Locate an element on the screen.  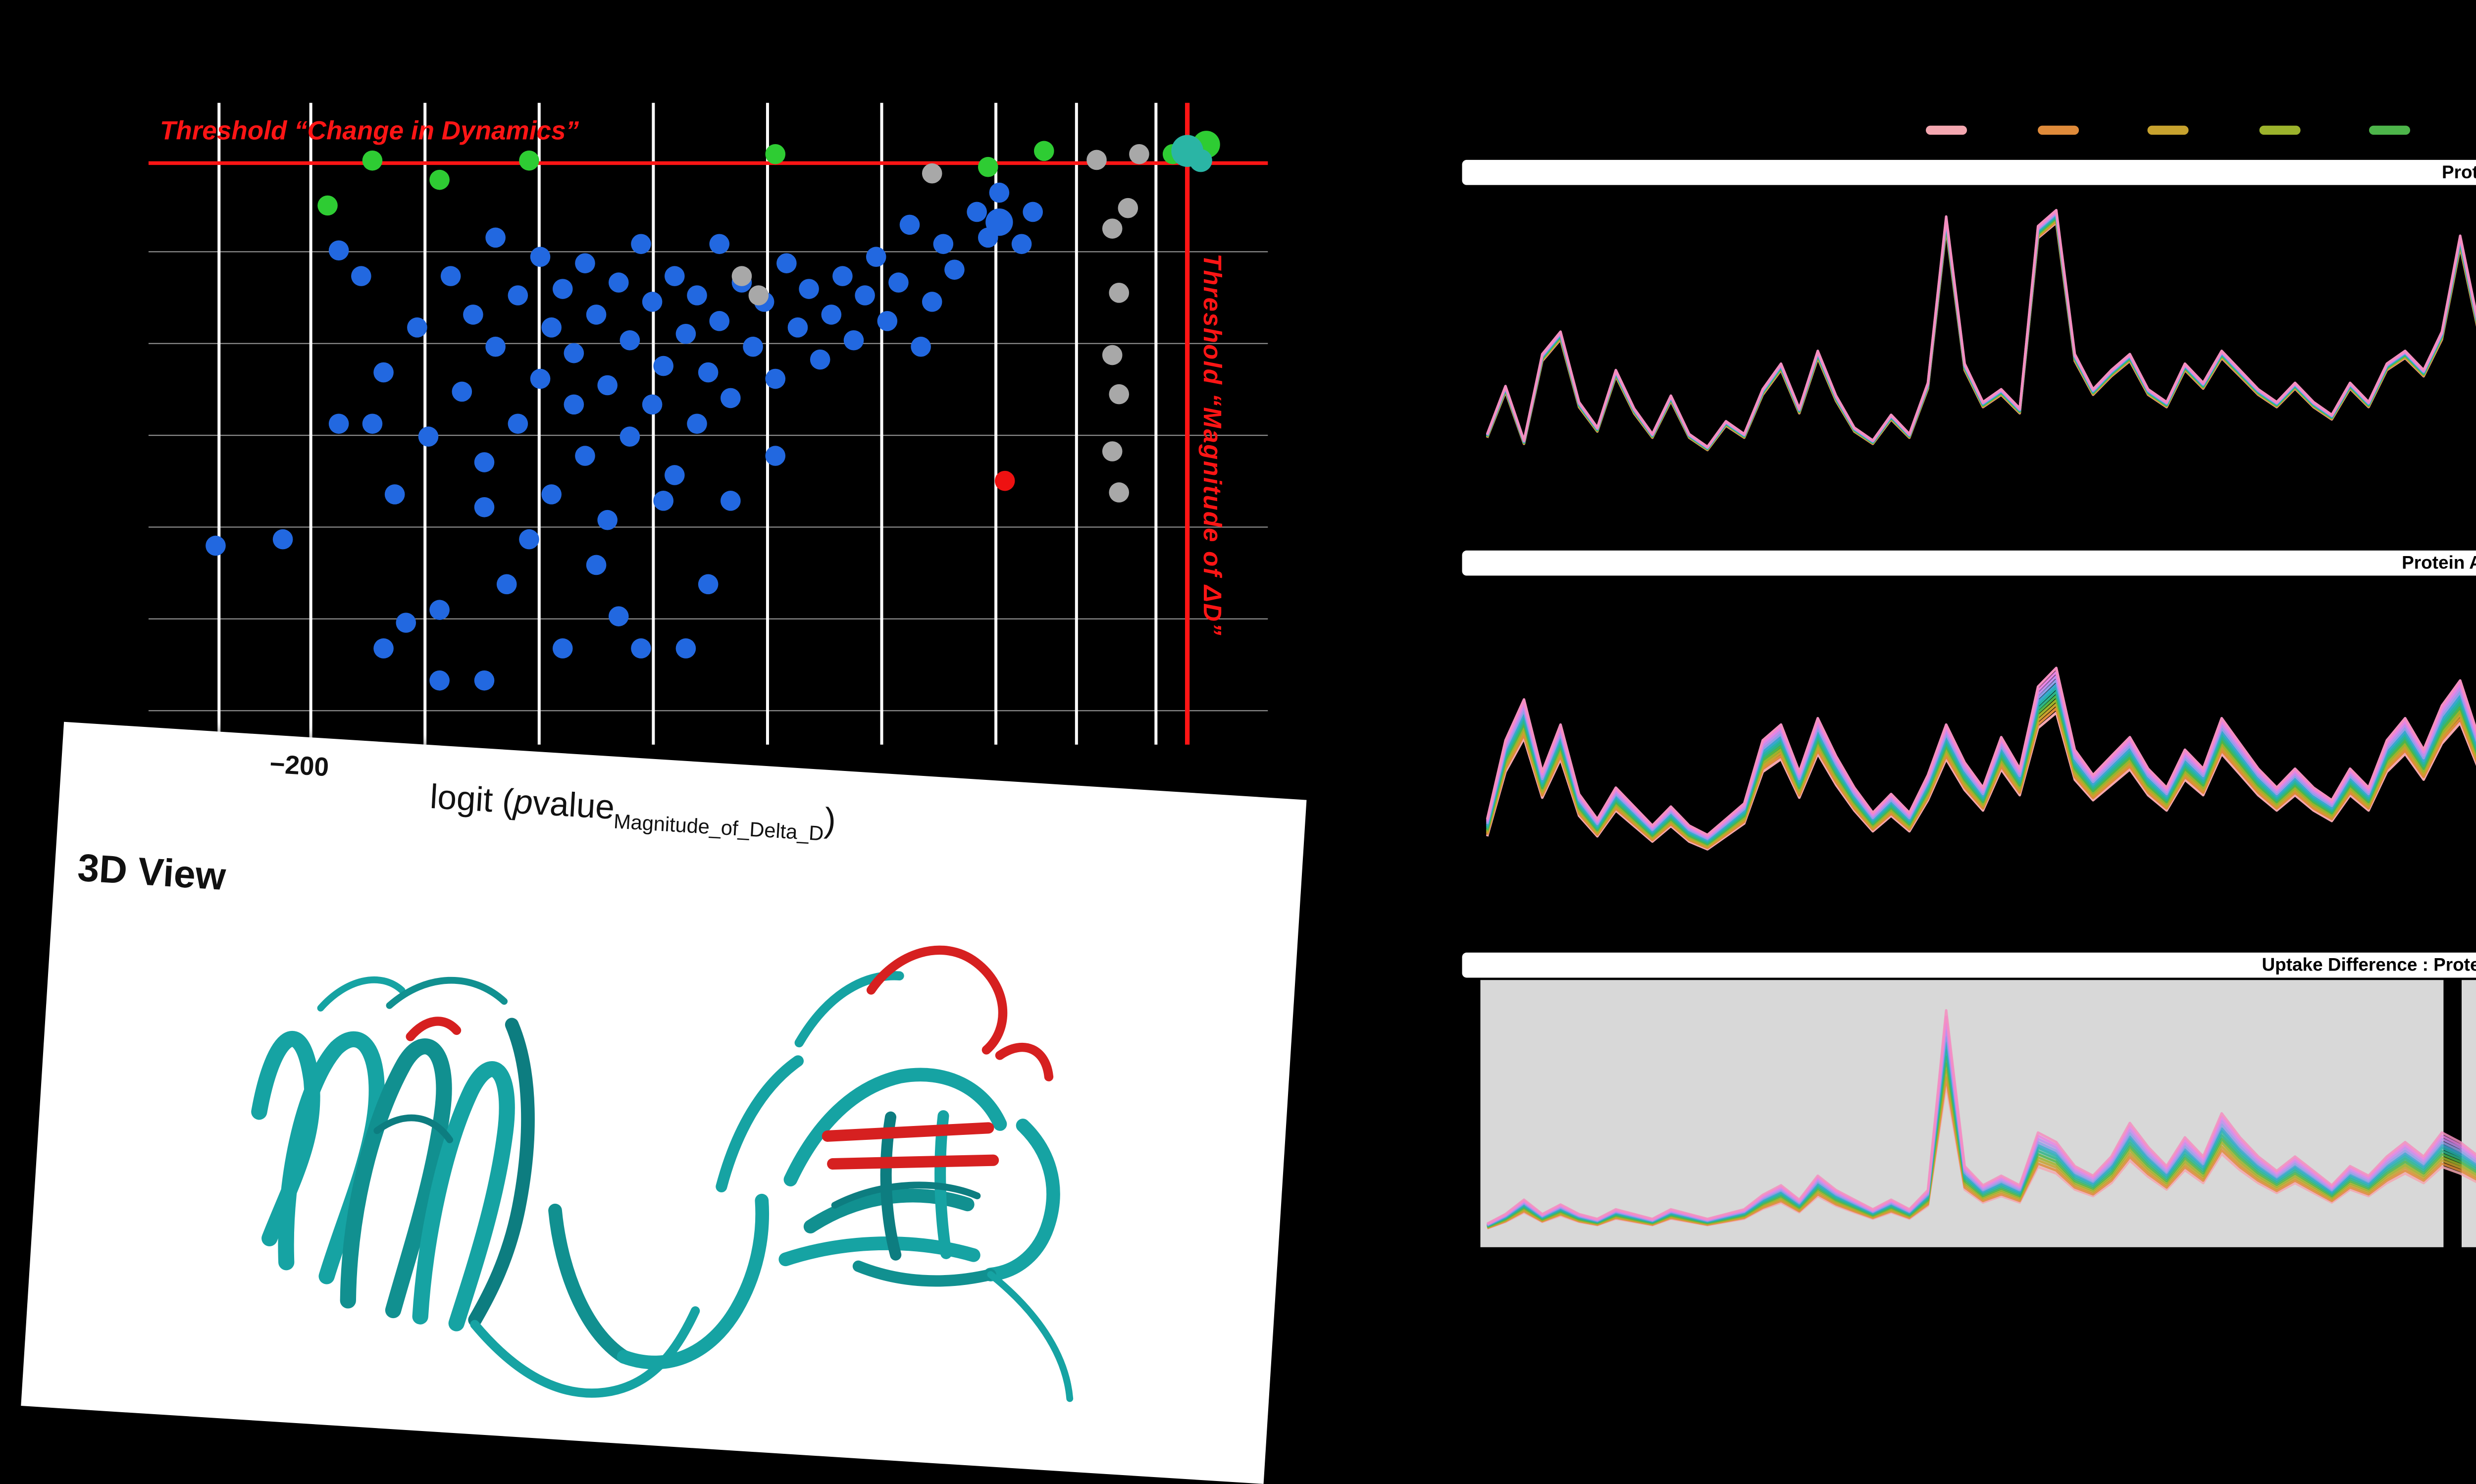
scatter-point-teal is located at coordinates (1200, 160).